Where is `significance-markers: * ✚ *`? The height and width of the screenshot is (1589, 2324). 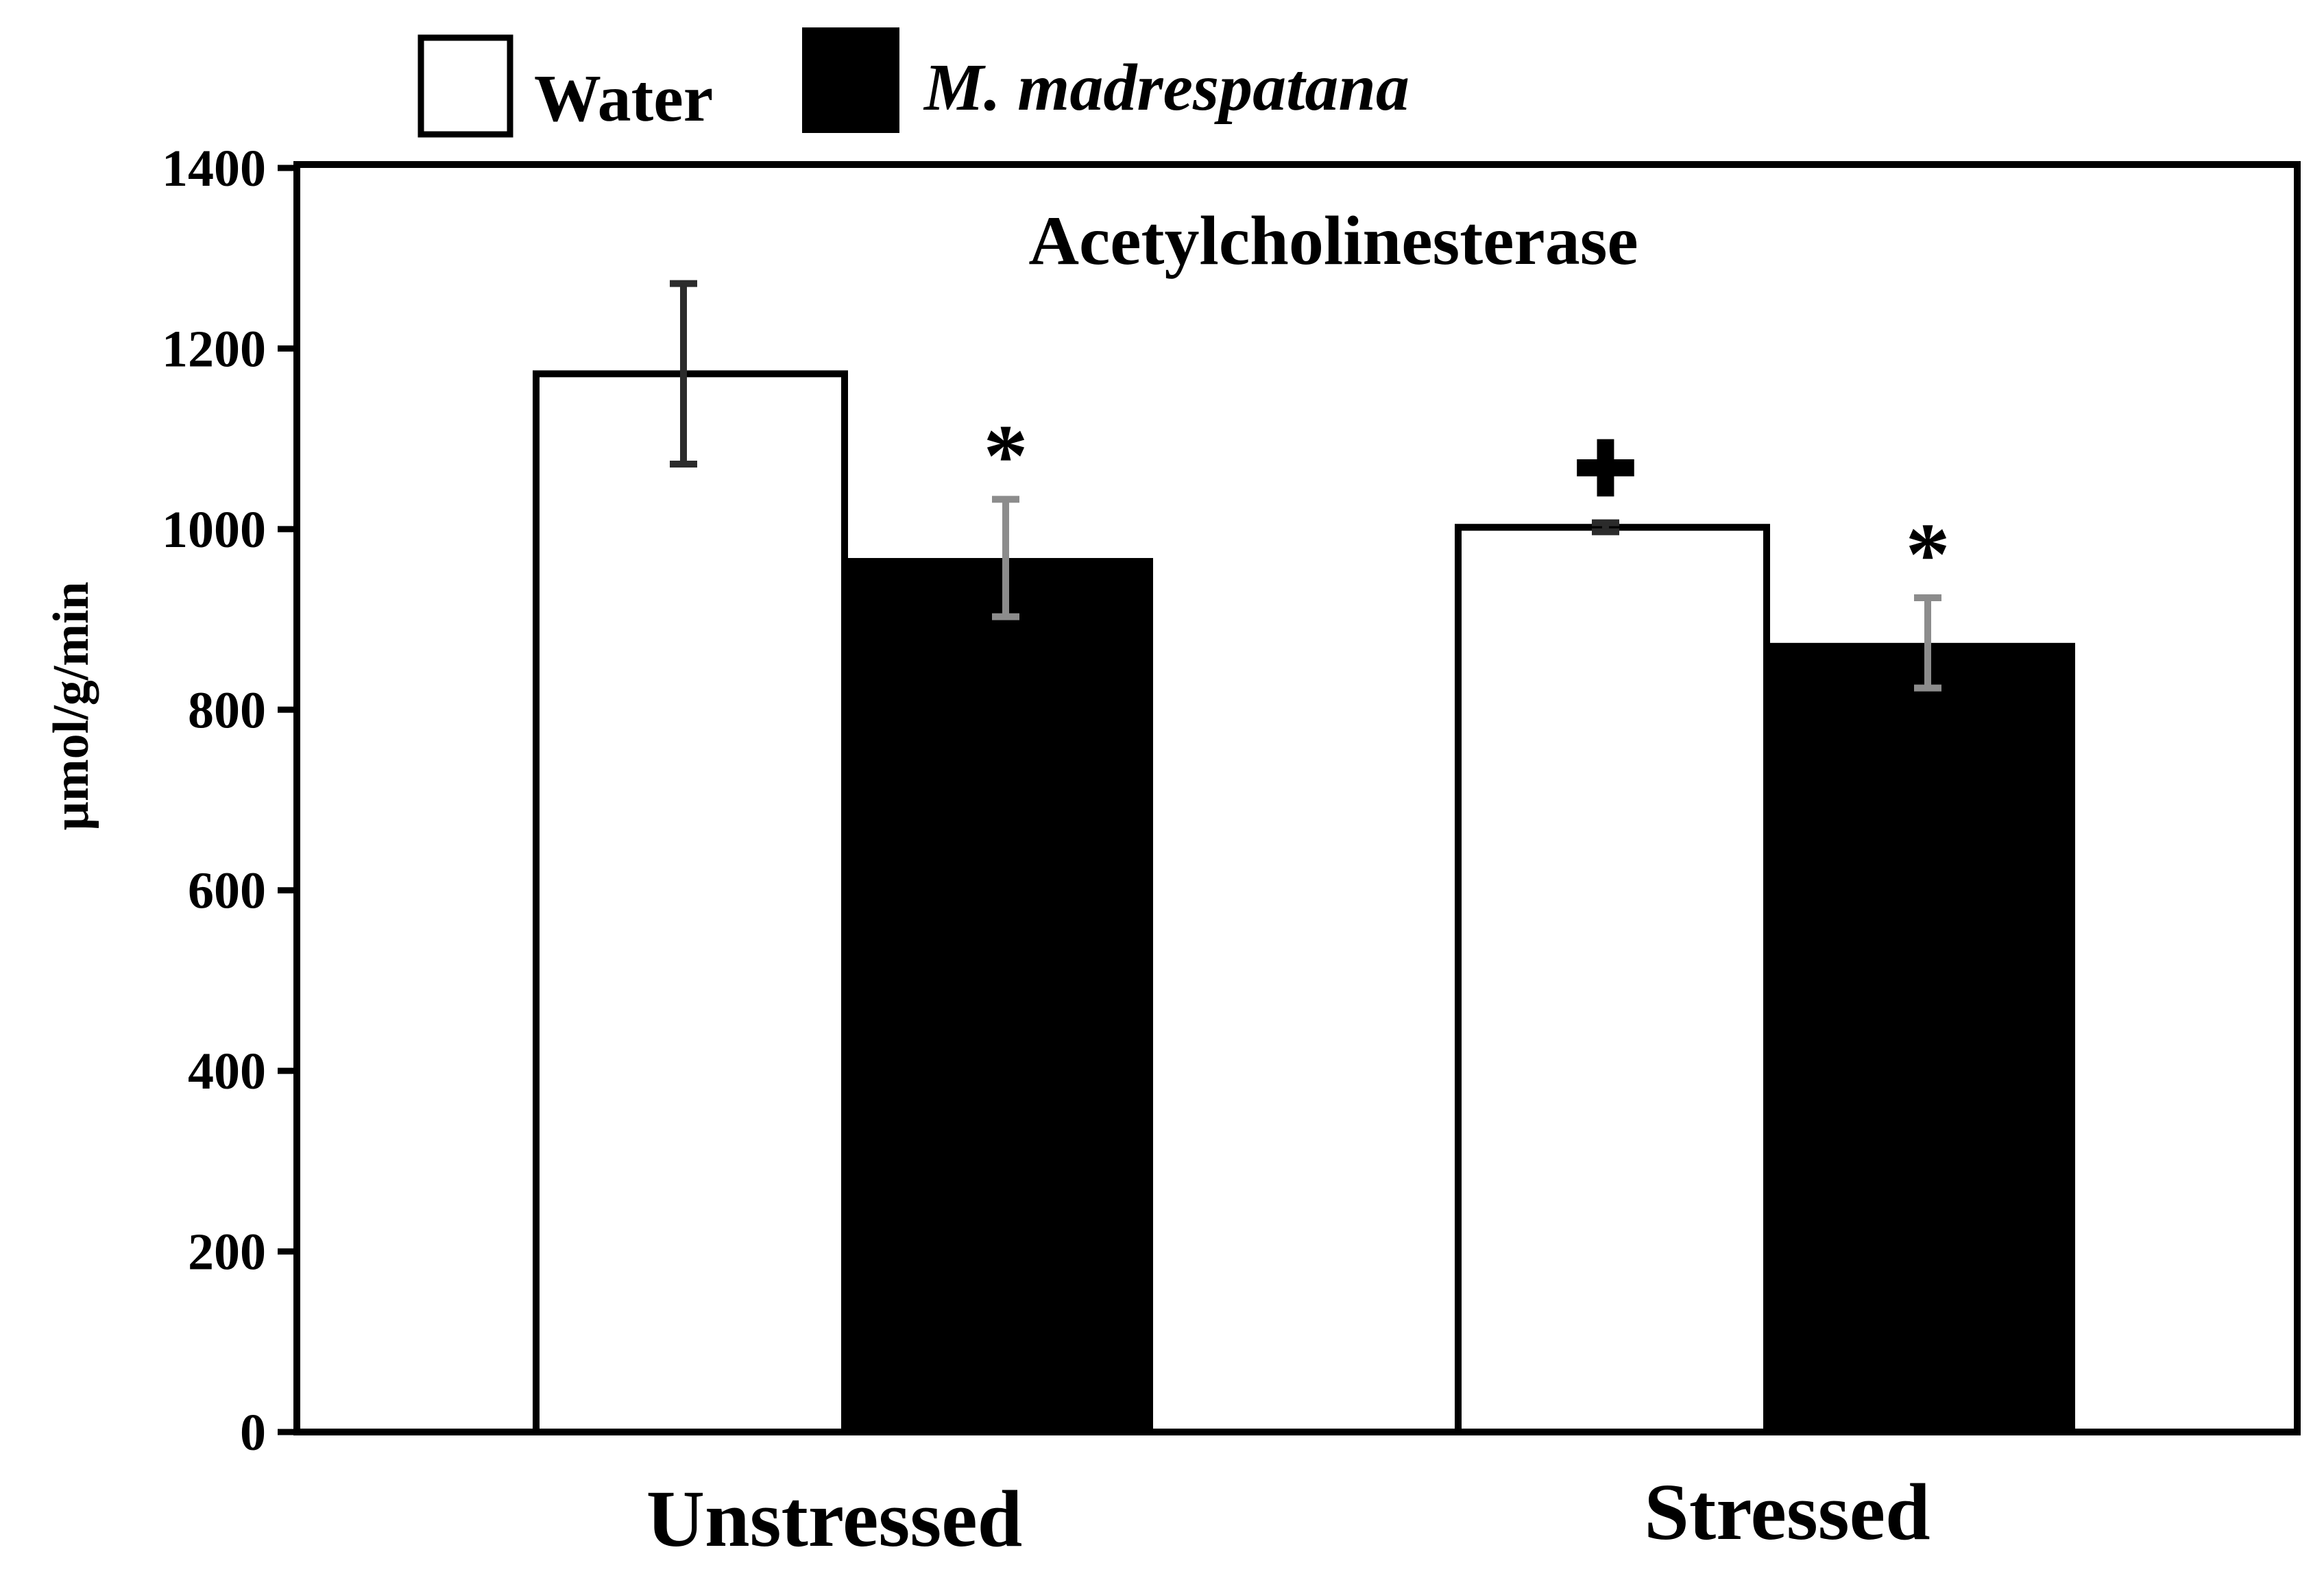
significance-markers: * ✚ * is located at coordinates (1467, 505).